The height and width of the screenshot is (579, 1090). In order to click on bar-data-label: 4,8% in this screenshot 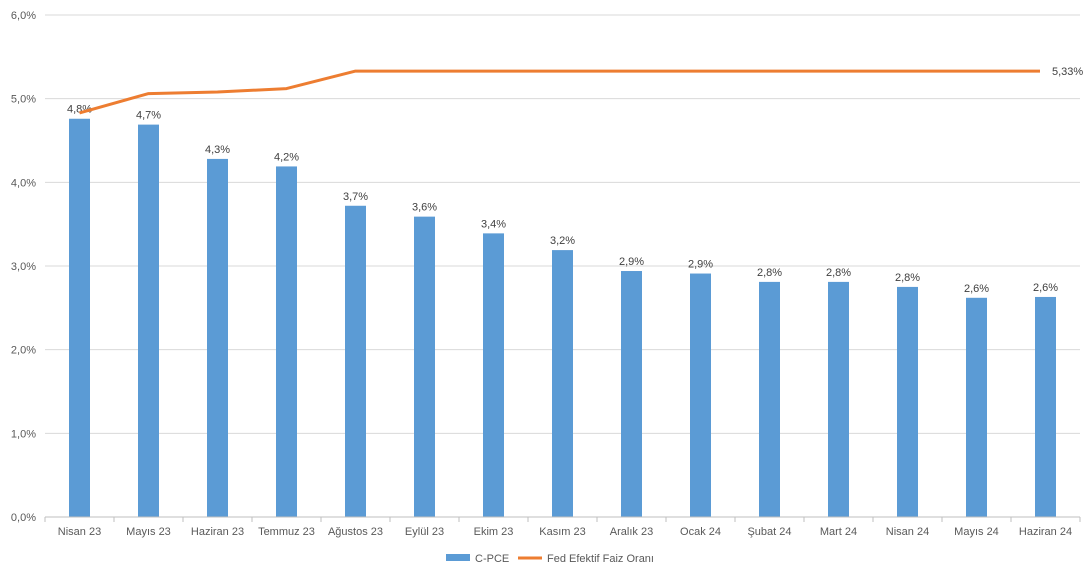, I will do `click(79, 110)`.